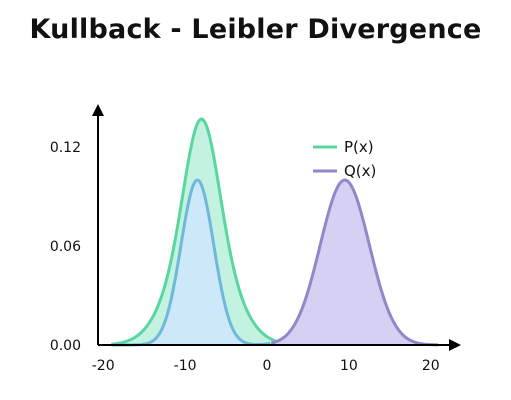 Image resolution: width=511 pixels, height=400 pixels. What do you see at coordinates (255, 29) in the screenshot?
I see `chart-title: Kullback - Leibler Divergence` at bounding box center [255, 29].